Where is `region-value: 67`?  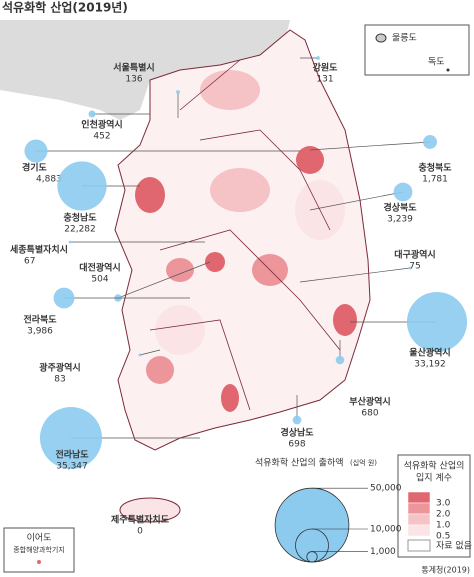
region-value: 67 is located at coordinates (29, 262).